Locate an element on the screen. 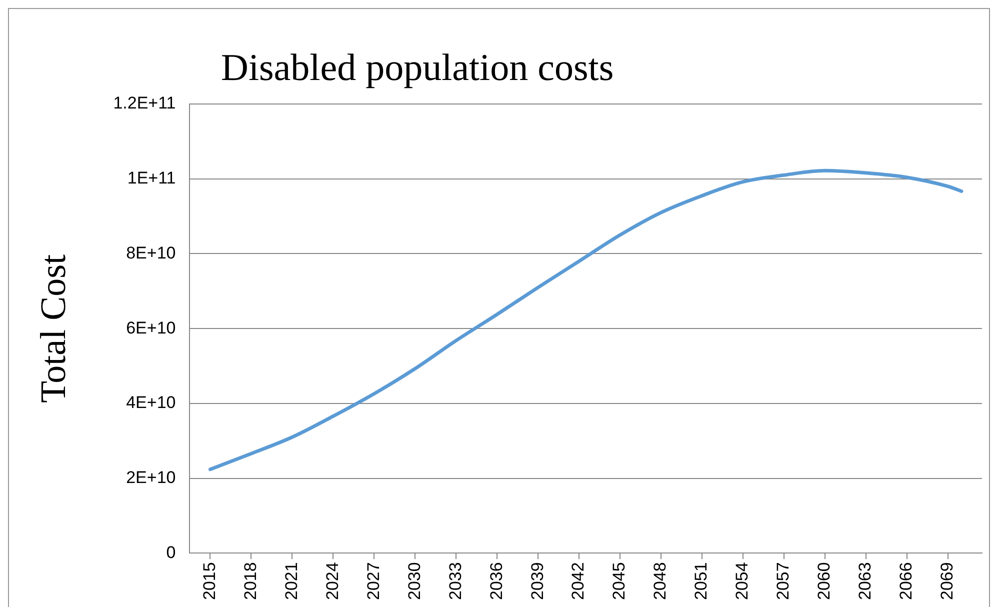  y-tick-label: 8E+10 is located at coordinates (151, 252).